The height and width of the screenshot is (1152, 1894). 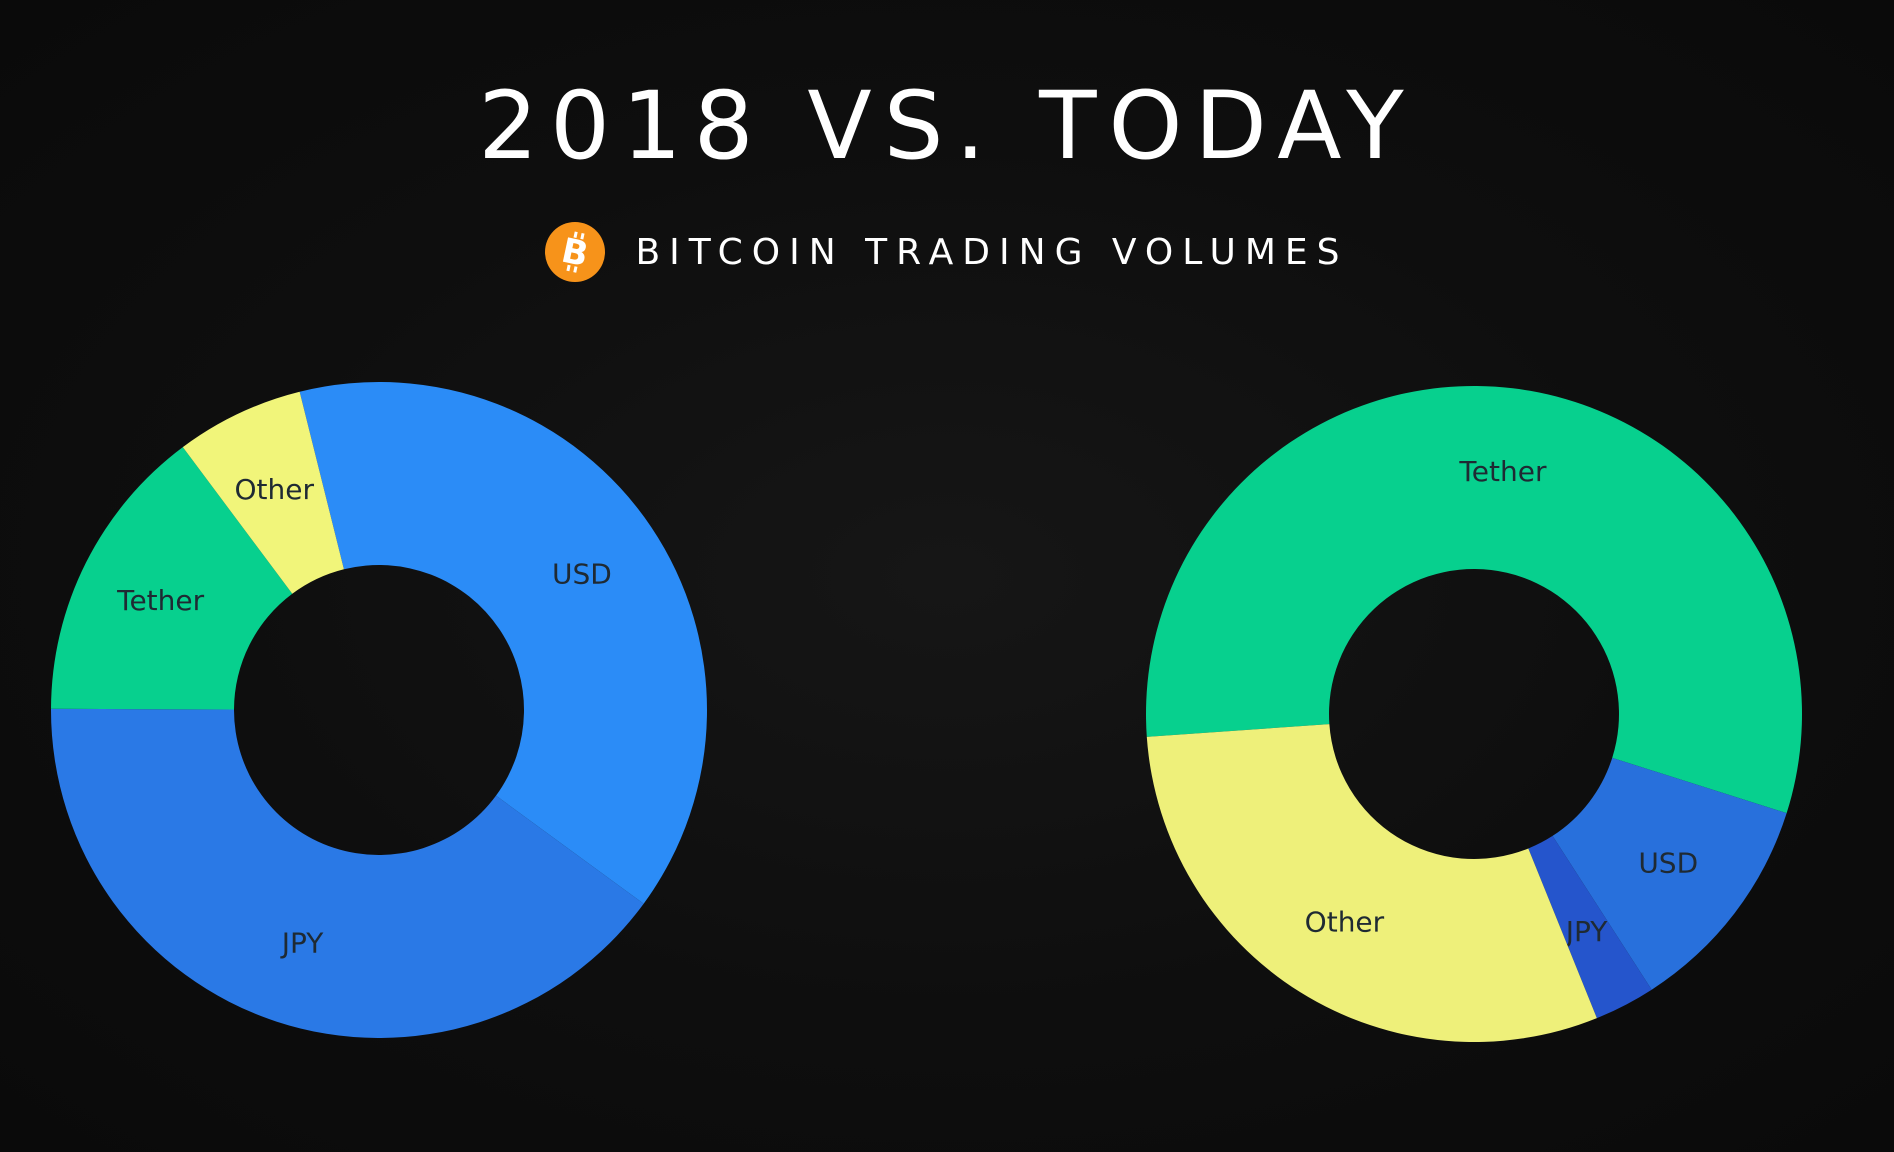 I want to click on page-title: 2018 VS. TODAY, so click(x=947, y=126).